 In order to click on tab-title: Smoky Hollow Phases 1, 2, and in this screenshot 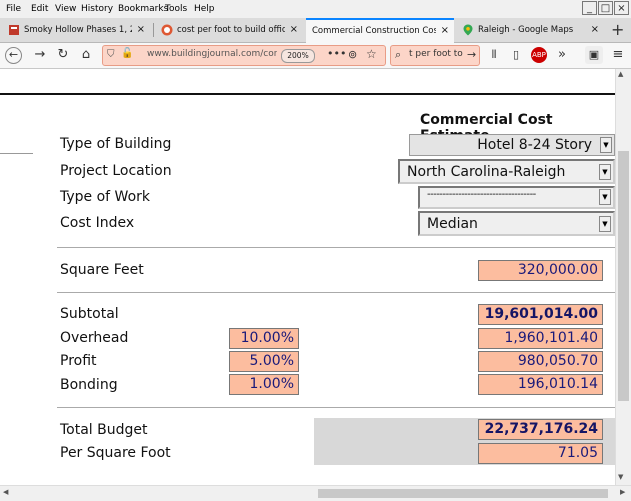, I will do `click(78, 30)`.